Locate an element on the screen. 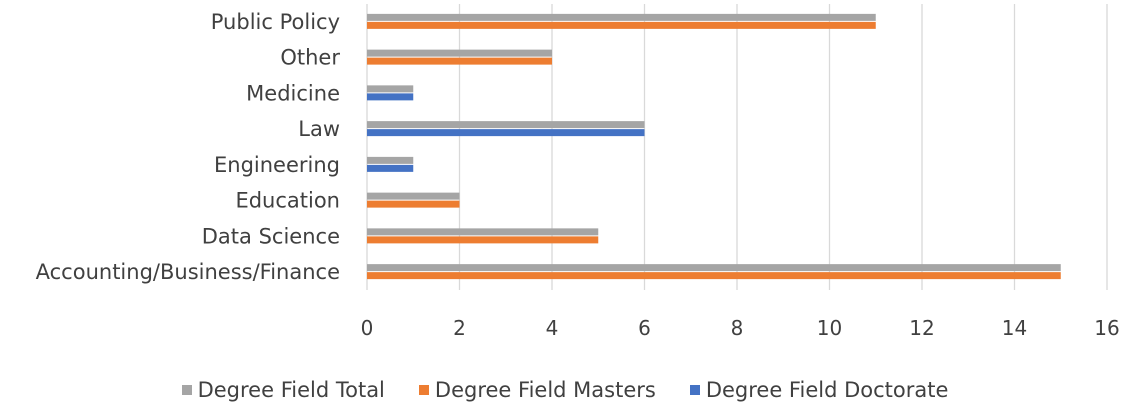 The height and width of the screenshot is (406, 1130). legend-item-total: Degree Field Total is located at coordinates (283, 390).